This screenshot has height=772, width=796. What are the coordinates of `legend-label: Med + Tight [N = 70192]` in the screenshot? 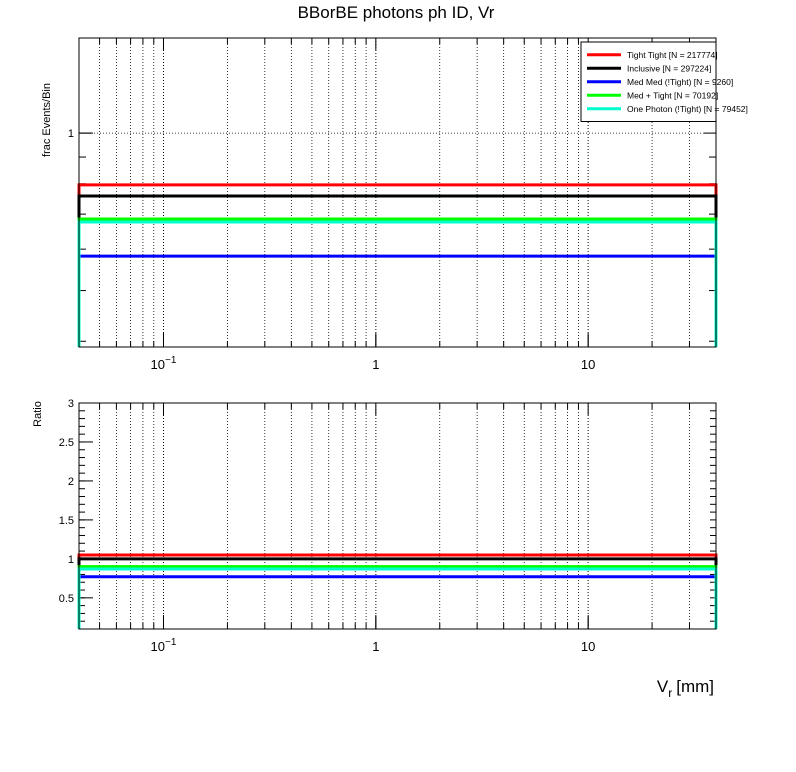 It's located at (672, 95).